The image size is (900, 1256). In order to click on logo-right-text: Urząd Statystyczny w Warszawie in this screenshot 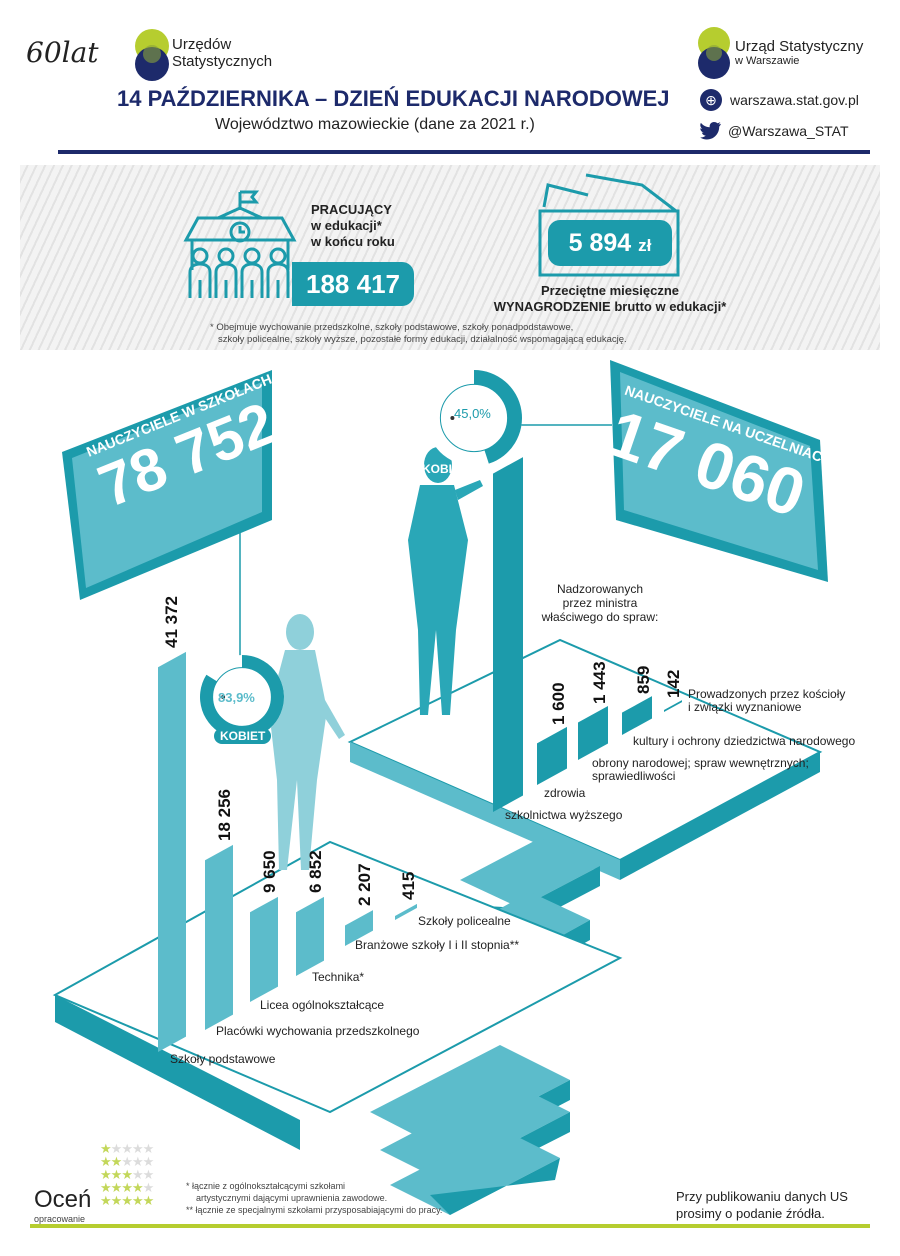, I will do `click(799, 52)`.